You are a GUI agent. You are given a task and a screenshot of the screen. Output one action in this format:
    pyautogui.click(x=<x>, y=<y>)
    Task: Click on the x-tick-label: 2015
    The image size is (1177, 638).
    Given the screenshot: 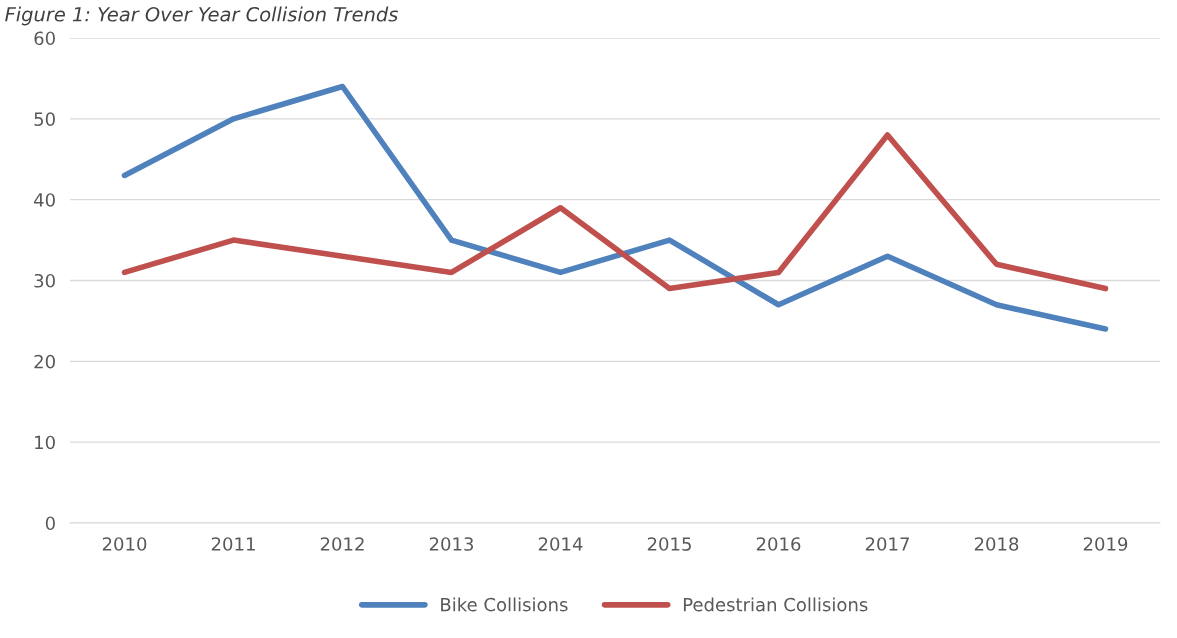 What is the action you would take?
    pyautogui.click(x=669, y=544)
    